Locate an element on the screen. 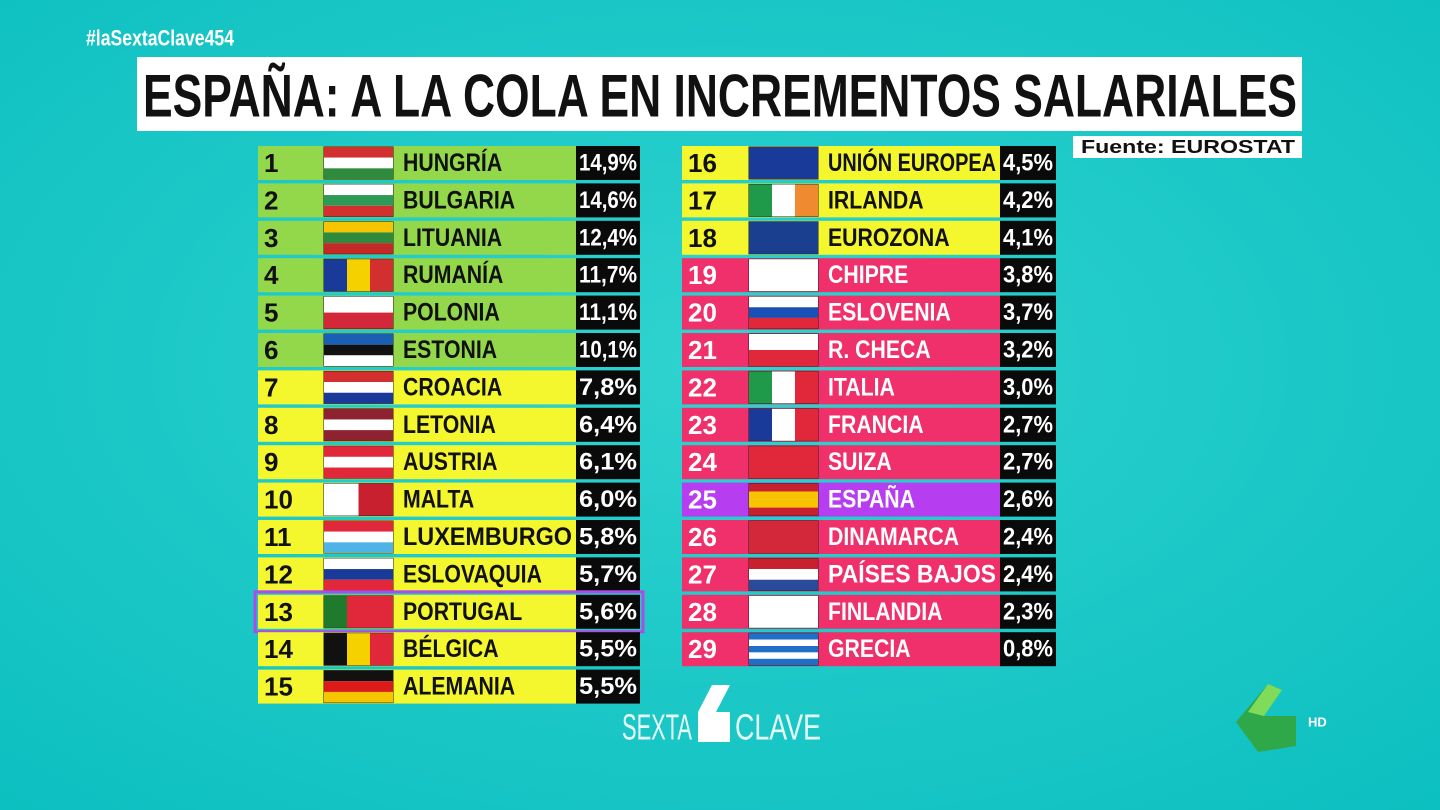 The width and height of the screenshot is (1440, 810). country-name: ALEMANIA is located at coordinates (459, 687).